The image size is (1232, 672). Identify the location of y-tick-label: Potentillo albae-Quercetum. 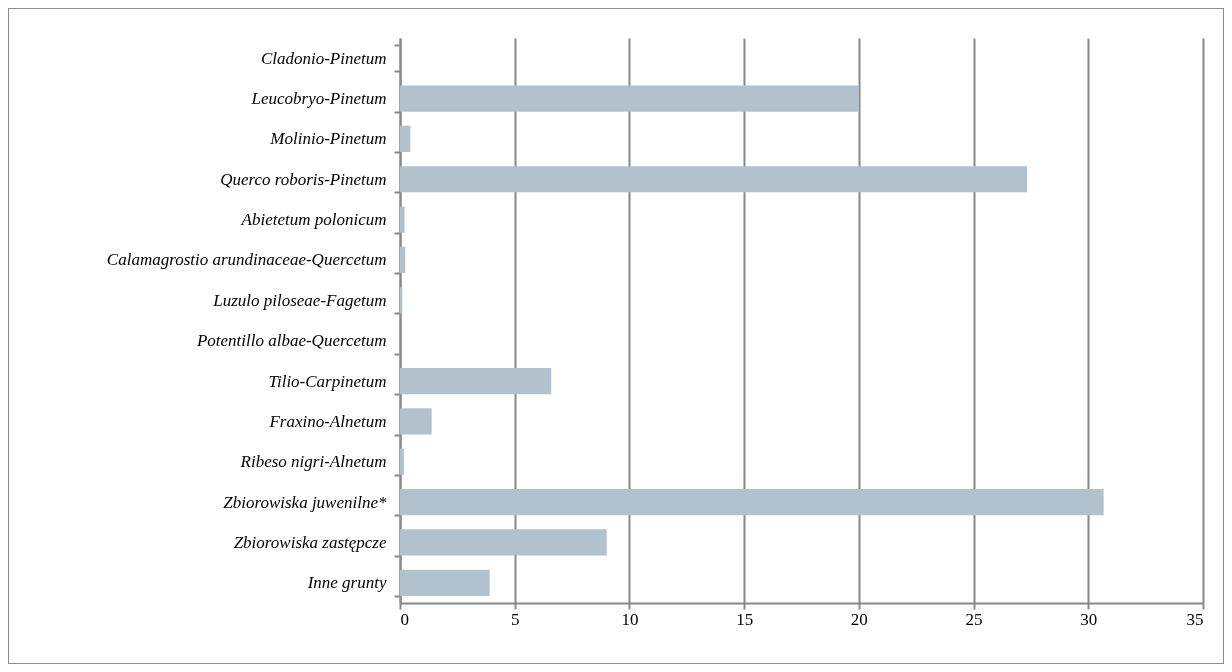
(291, 341).